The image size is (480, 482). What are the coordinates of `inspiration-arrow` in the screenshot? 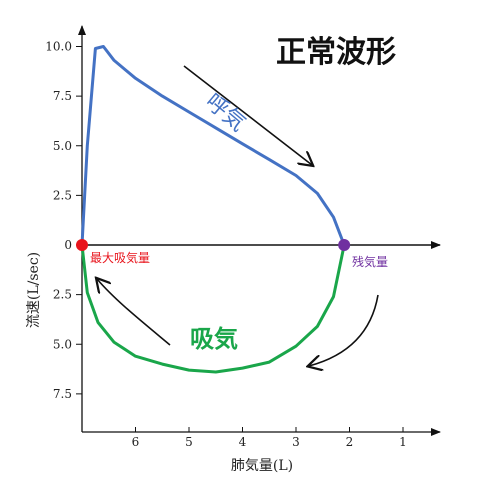 It's located at (134, 312).